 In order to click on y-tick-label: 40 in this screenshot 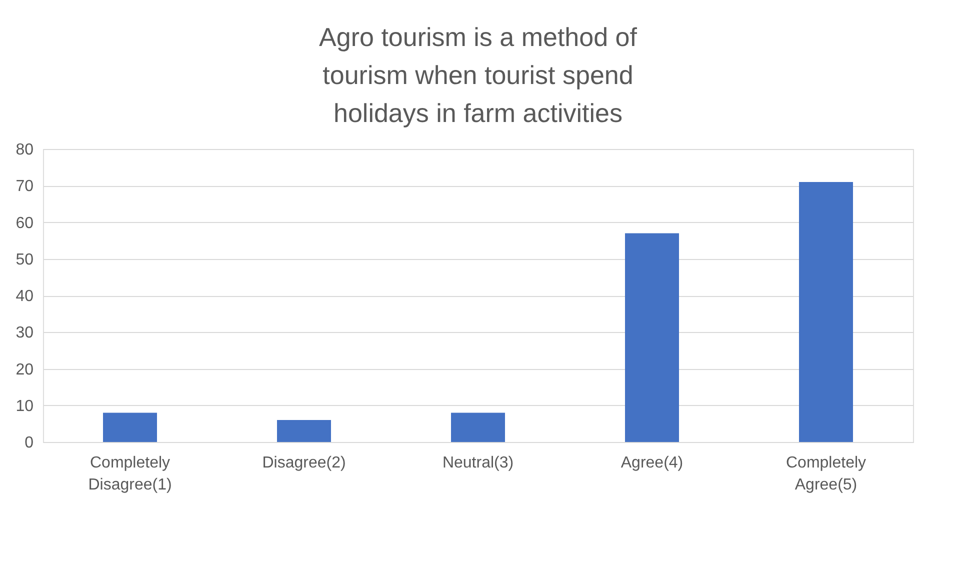, I will do `click(25, 296)`.